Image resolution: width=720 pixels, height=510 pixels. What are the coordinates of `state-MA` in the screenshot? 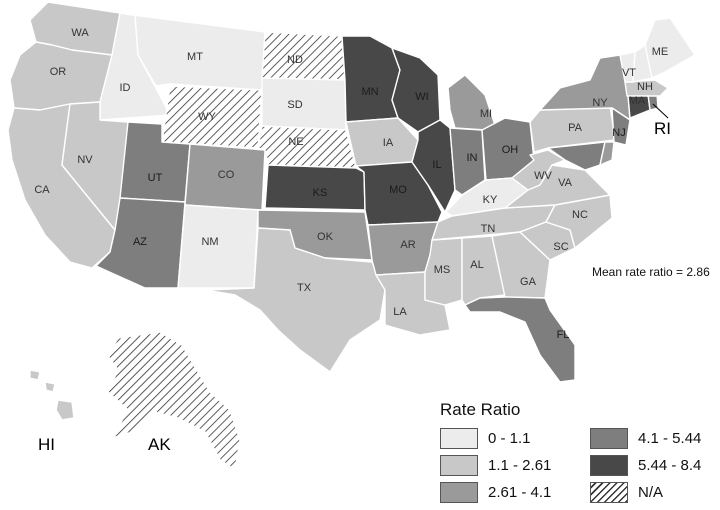 It's located at (646, 88).